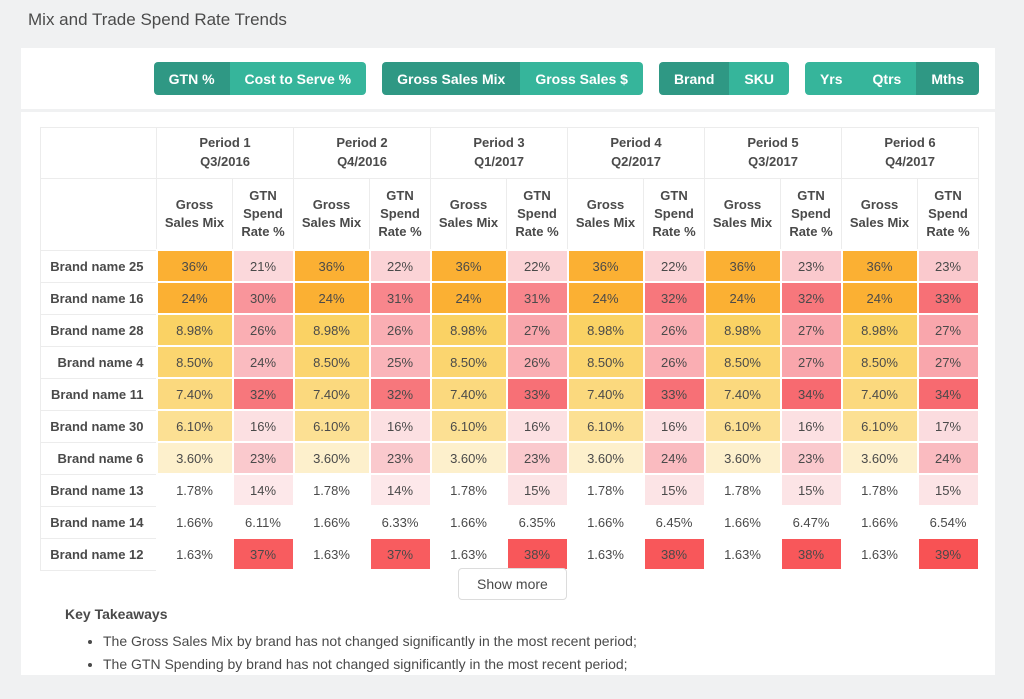 The width and height of the screenshot is (1024, 699). I want to click on toggle-button-brand: Brand, so click(694, 78).